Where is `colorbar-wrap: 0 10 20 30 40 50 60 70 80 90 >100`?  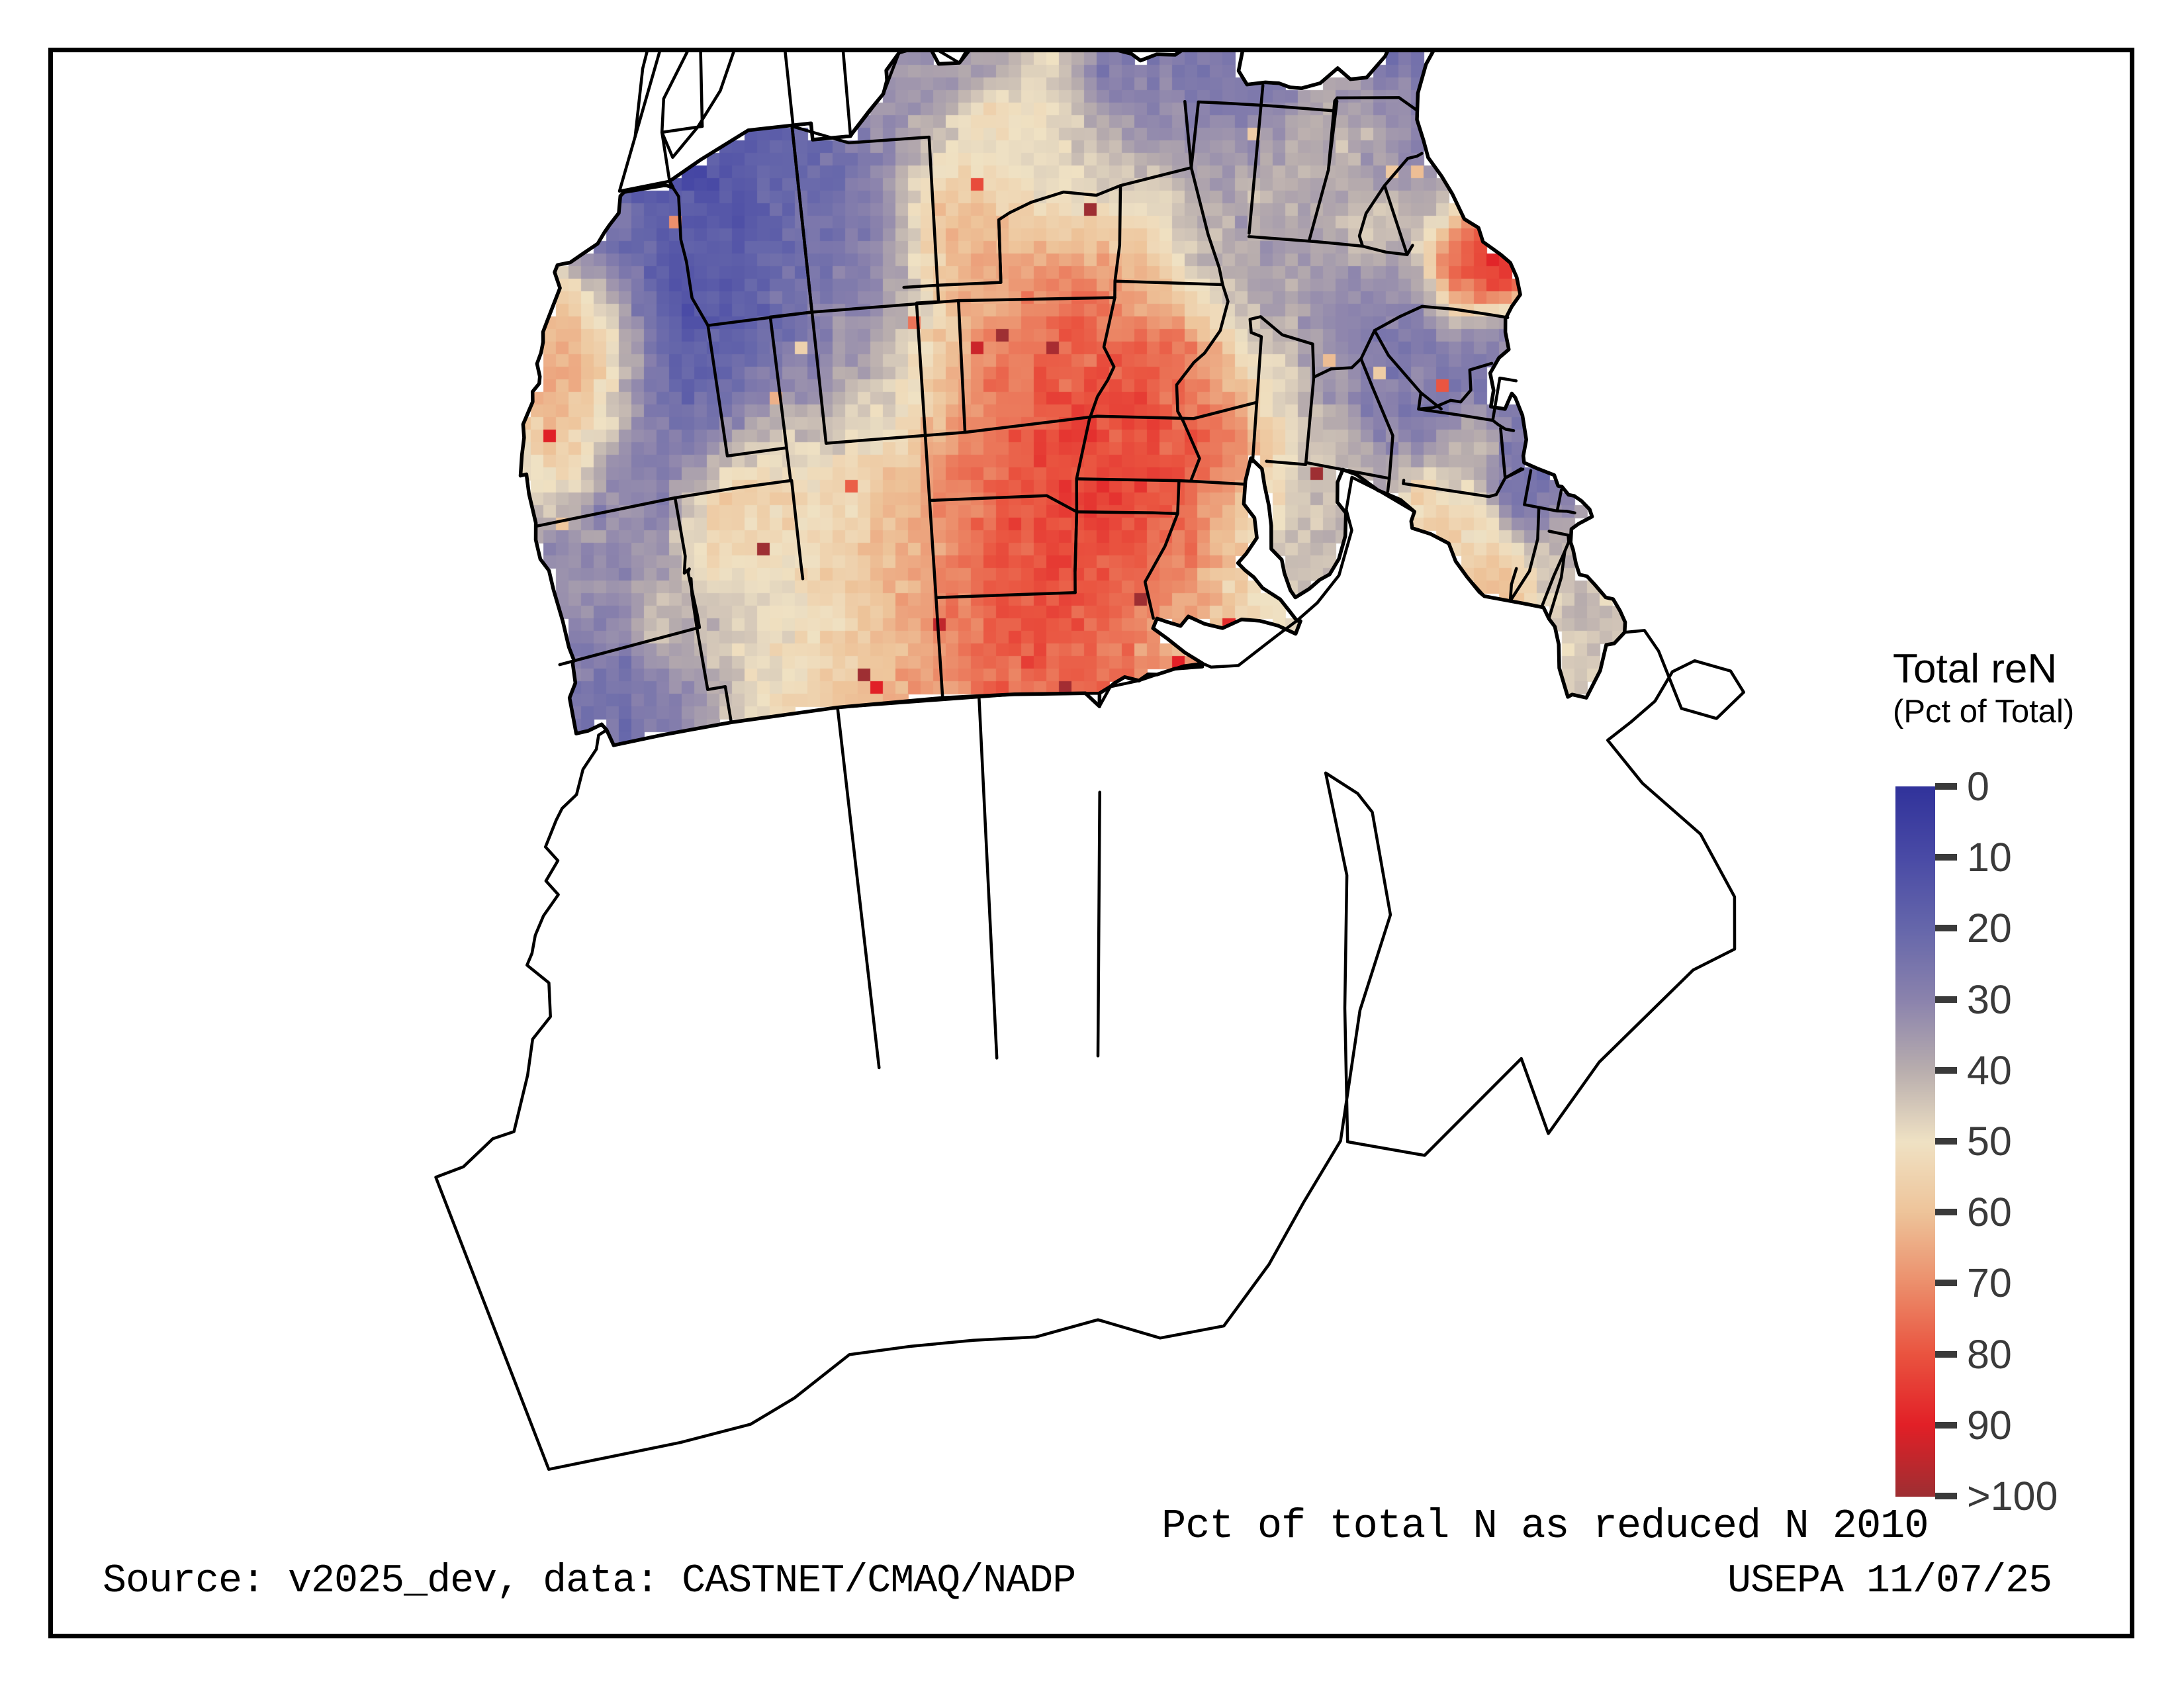 colorbar-wrap: 0 10 20 30 40 50 60 70 80 90 >100 is located at coordinates (2014, 1141).